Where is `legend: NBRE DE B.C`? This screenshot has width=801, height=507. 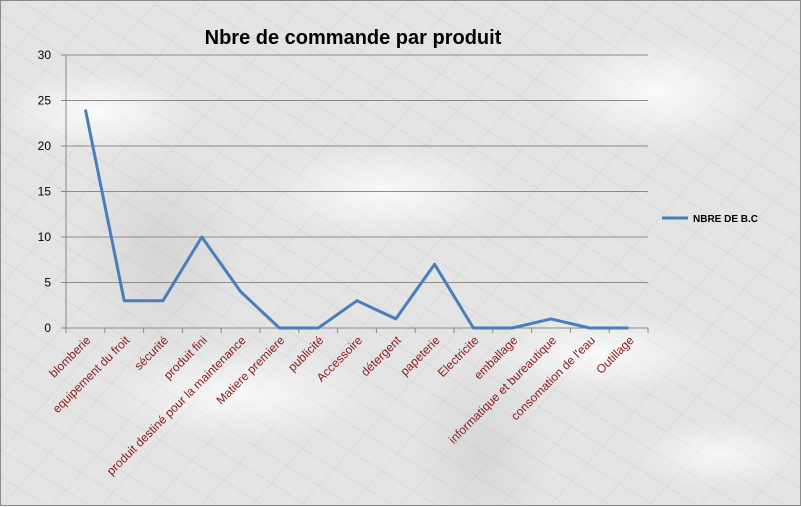
legend: NBRE DE B.C is located at coordinates (710, 219).